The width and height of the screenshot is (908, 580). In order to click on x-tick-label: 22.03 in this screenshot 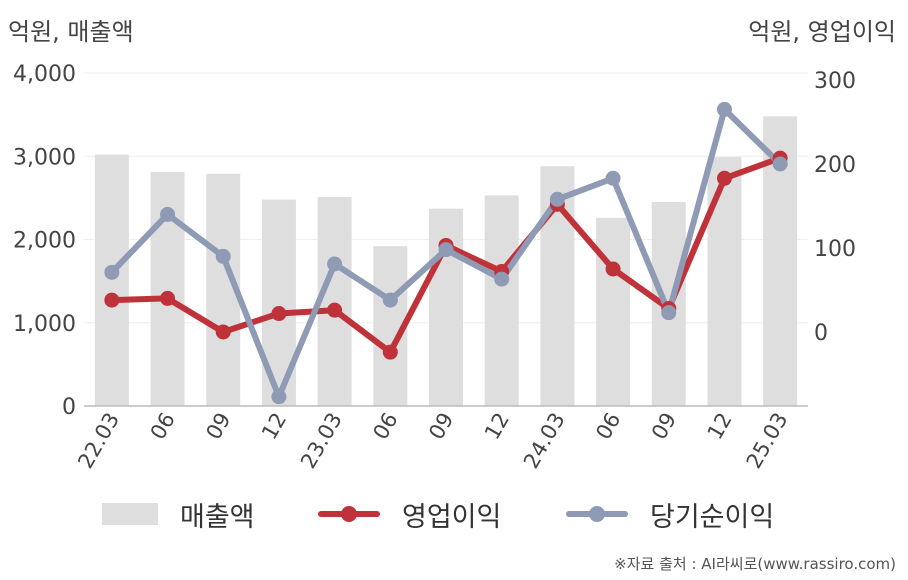, I will do `click(98, 441)`.